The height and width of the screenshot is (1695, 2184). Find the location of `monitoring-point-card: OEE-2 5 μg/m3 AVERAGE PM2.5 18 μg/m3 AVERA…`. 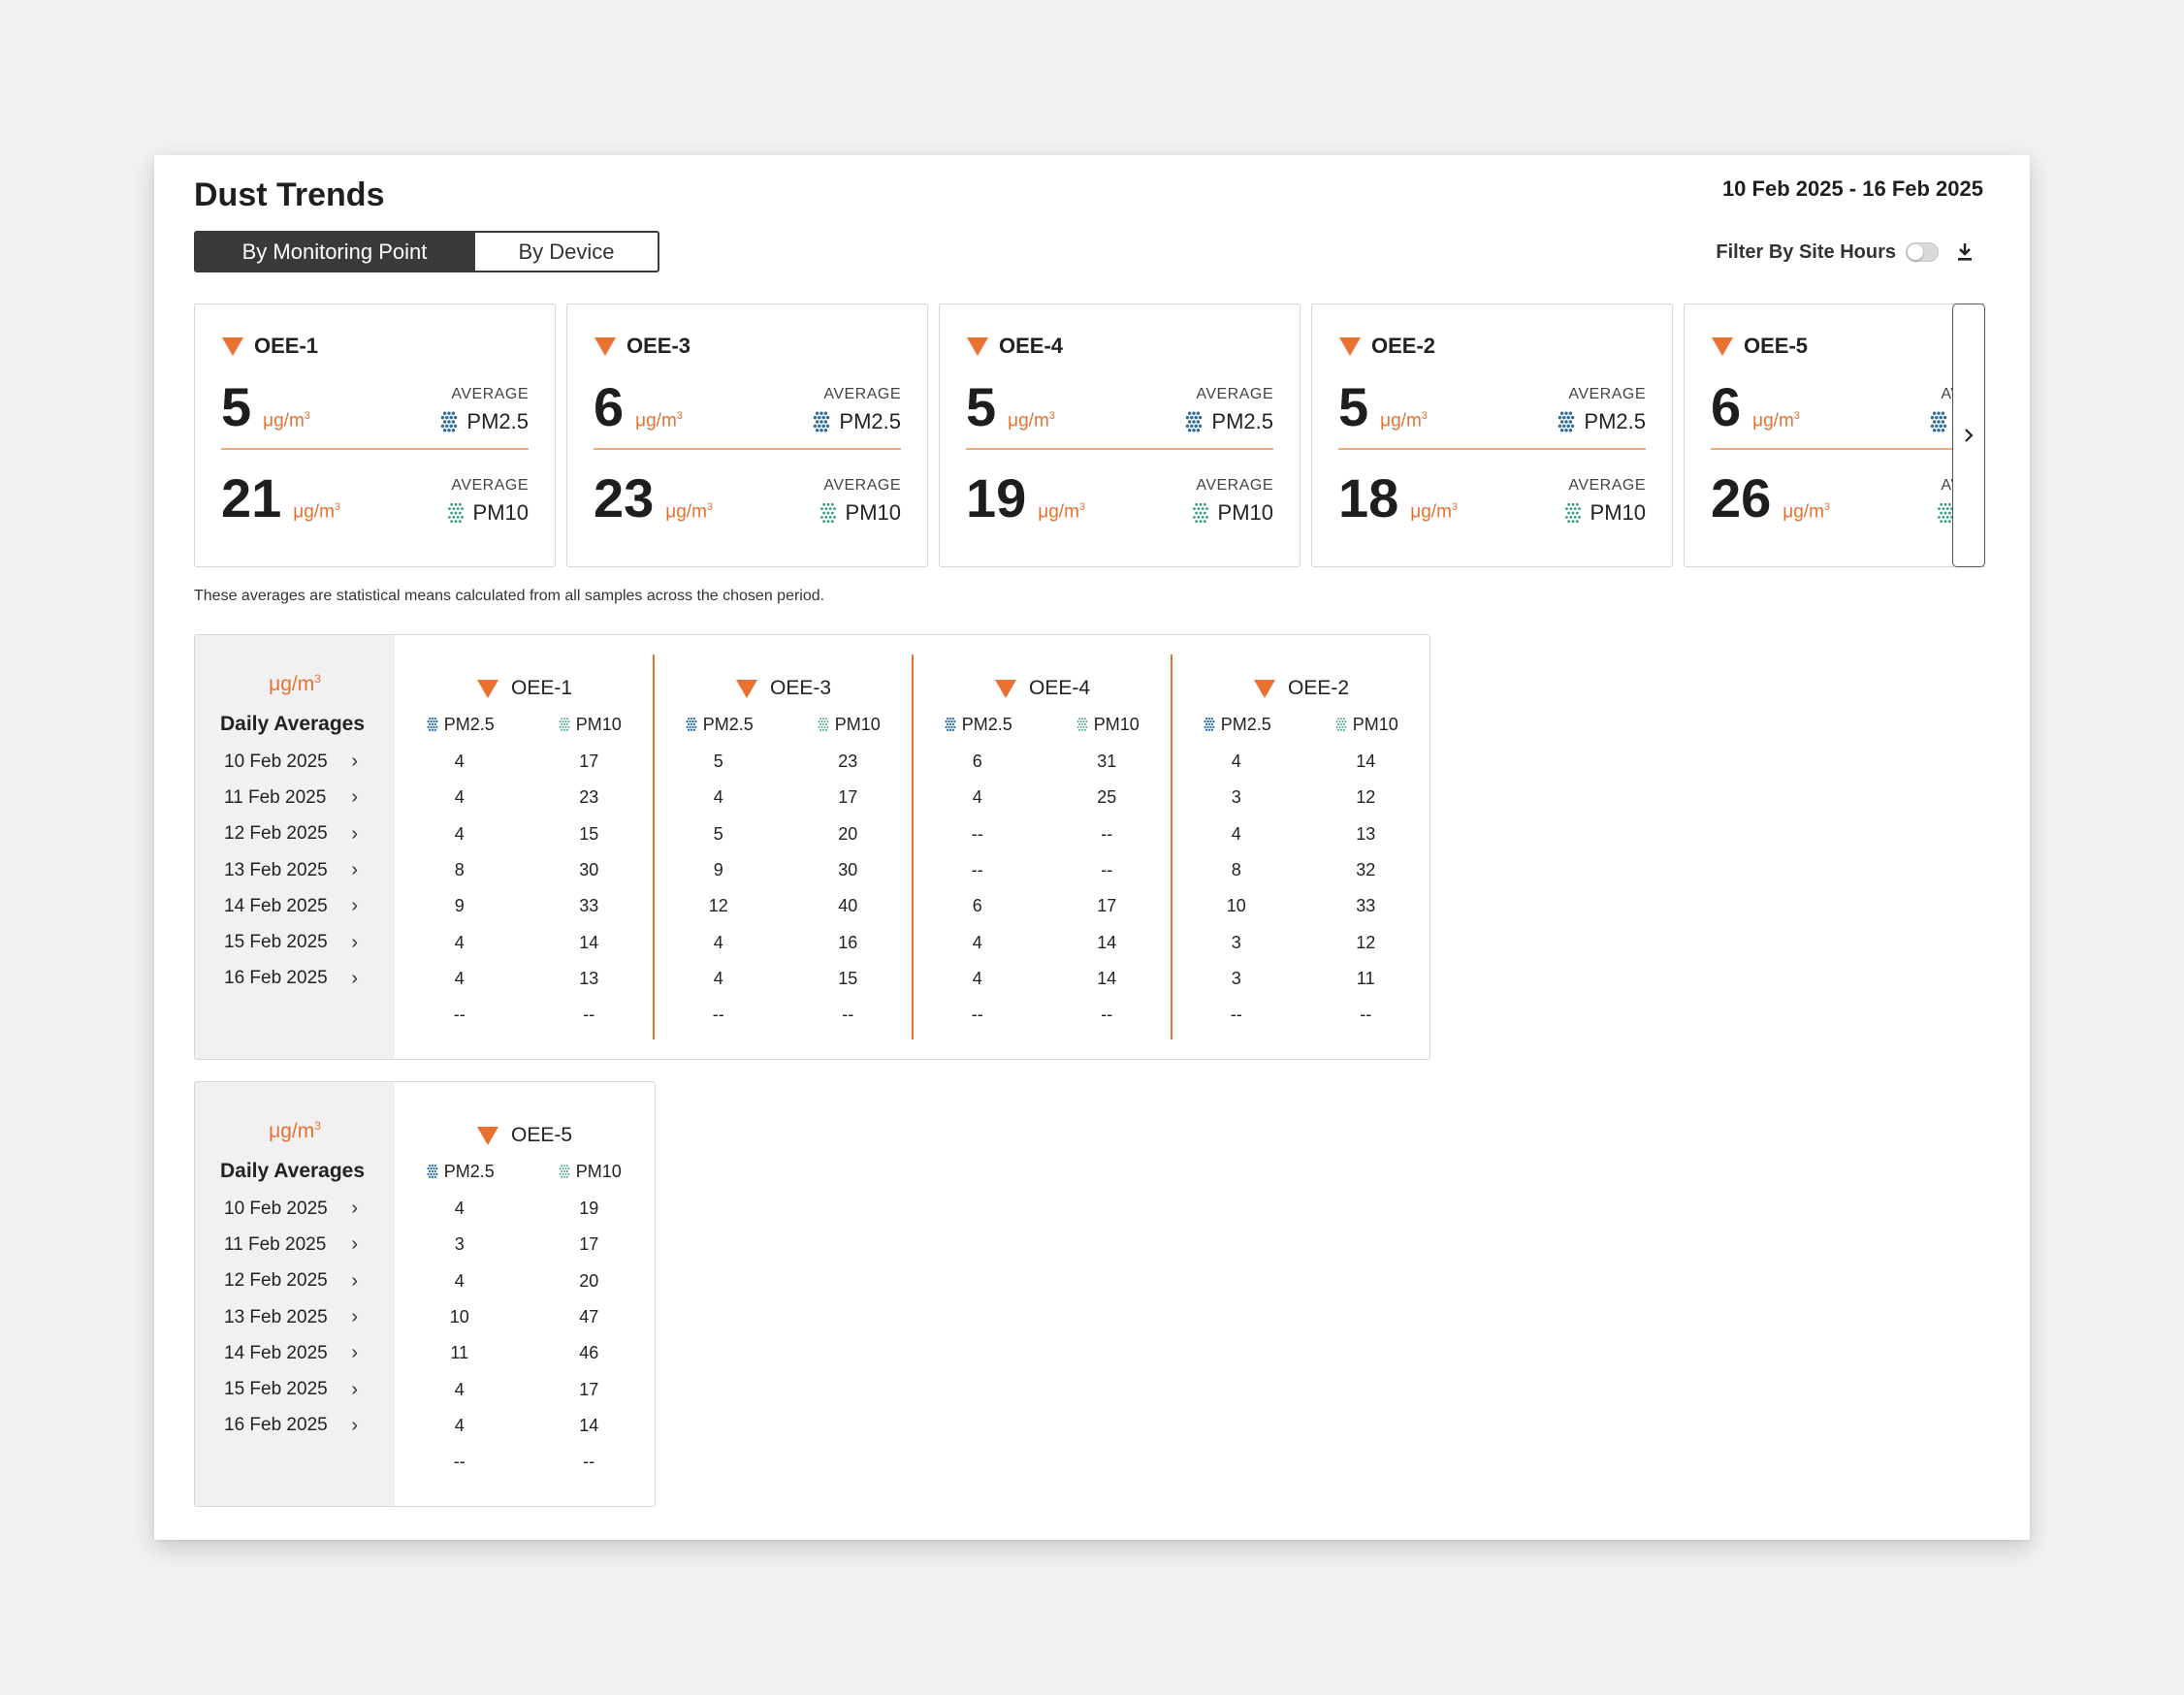

monitoring-point-card: OEE-2 5 μg/m3 AVERAGE PM2.5 18 μg/m3 AVERA… is located at coordinates (1492, 435).